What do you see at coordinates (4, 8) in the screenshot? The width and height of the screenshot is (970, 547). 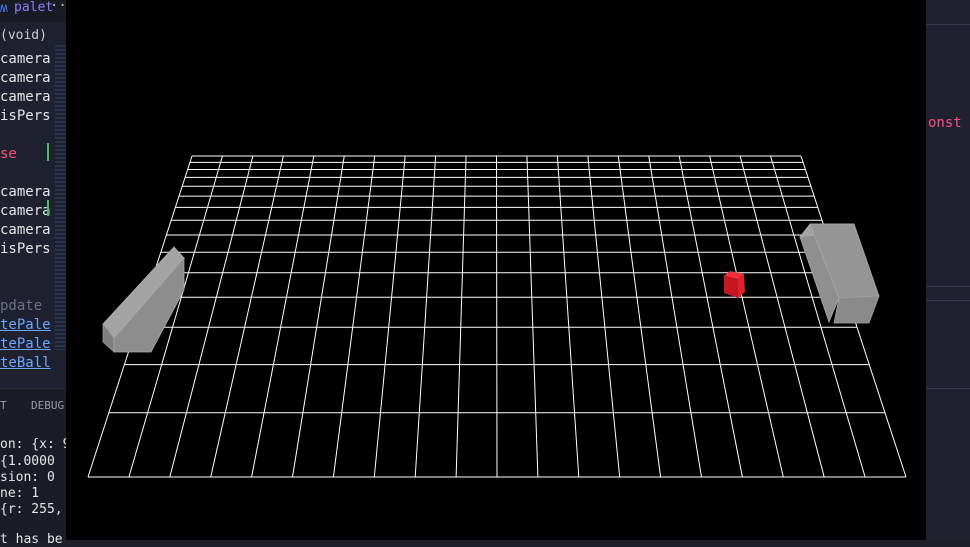 I see `file-type-icon: ʍ` at bounding box center [4, 8].